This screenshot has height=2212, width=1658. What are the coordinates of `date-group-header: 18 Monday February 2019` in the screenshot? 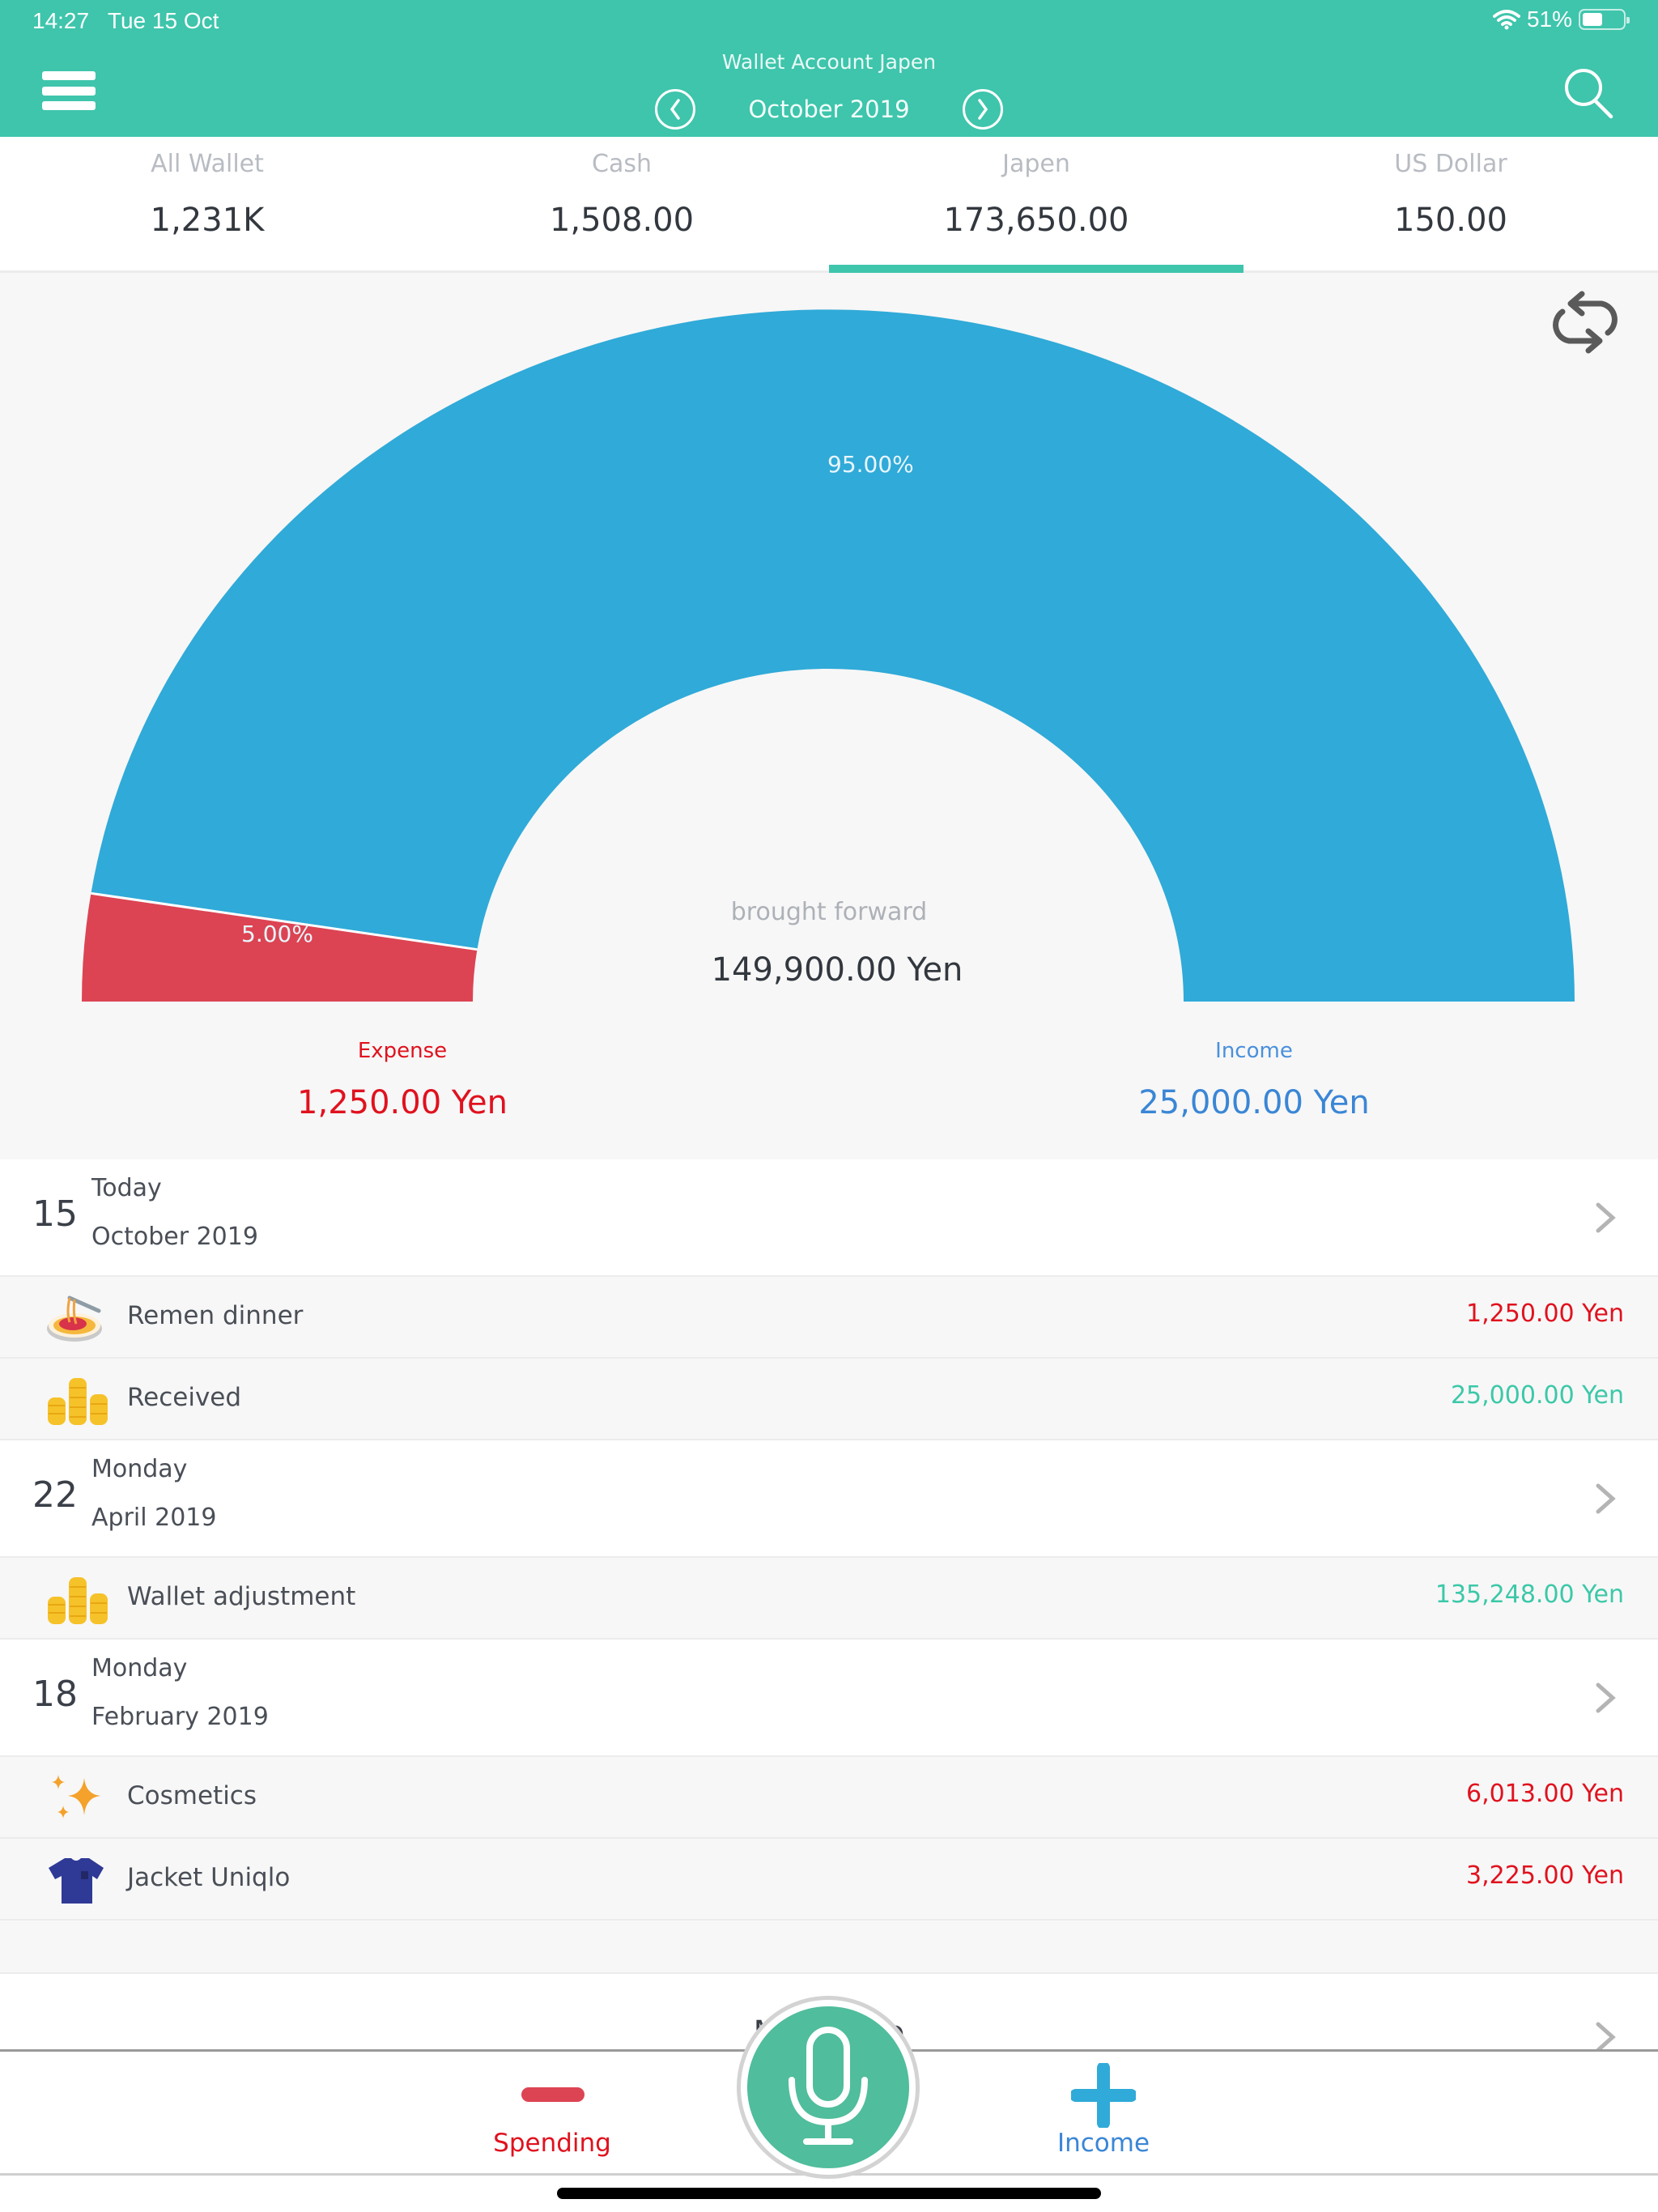 It's located at (829, 1698).